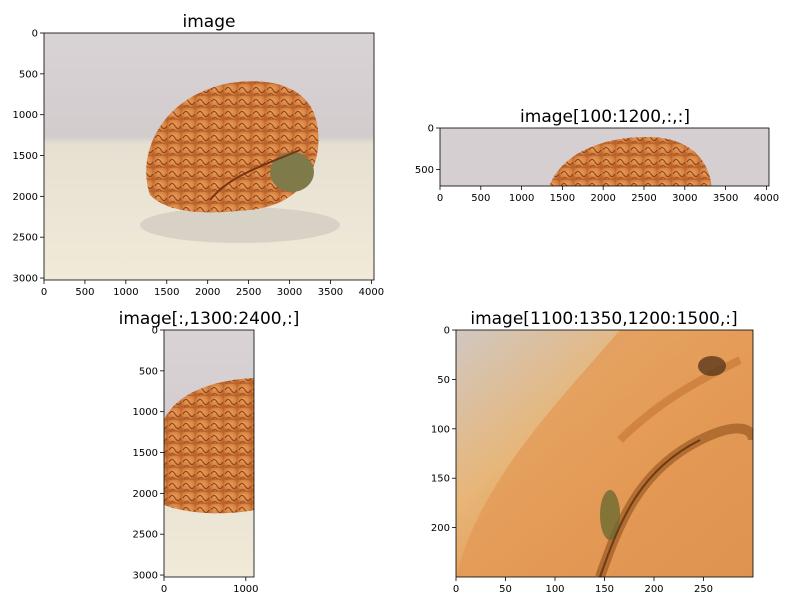 This screenshot has height=615, width=803. What do you see at coordinates (440, 479) in the screenshot?
I see `y-tick-label: 150` at bounding box center [440, 479].